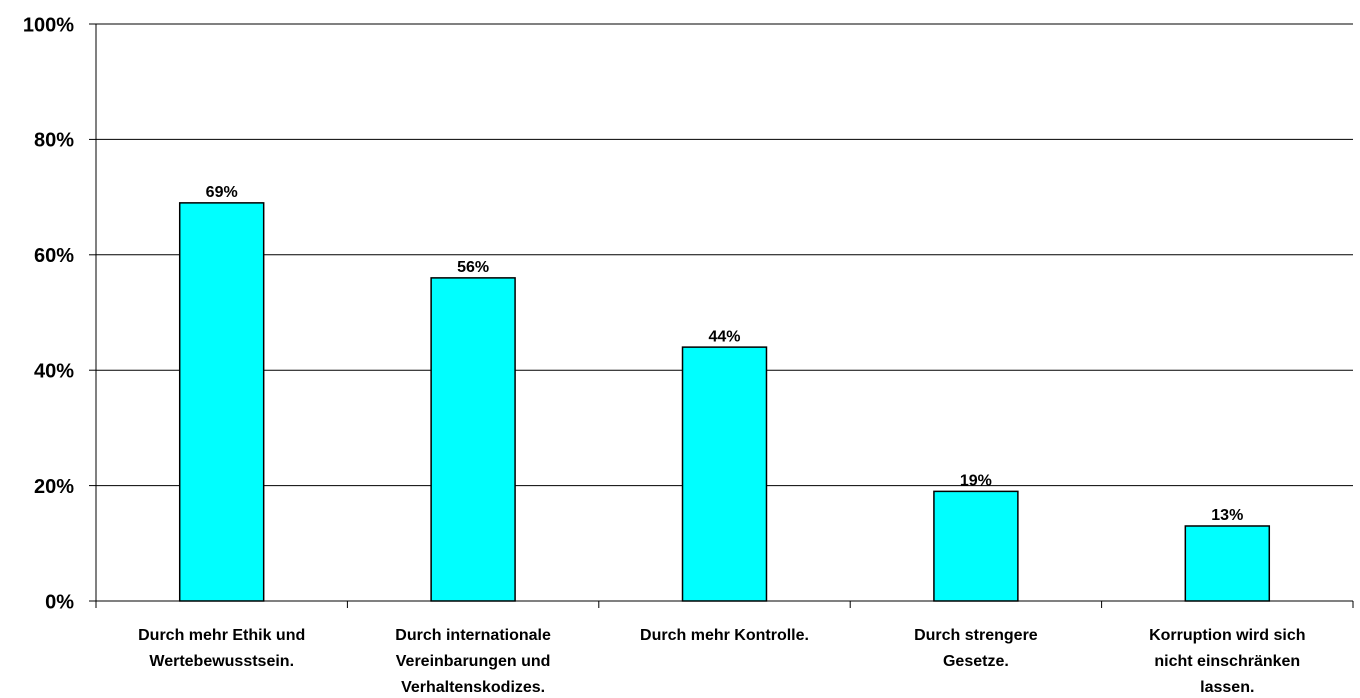  What do you see at coordinates (976, 481) in the screenshot?
I see `value-label: 19%` at bounding box center [976, 481].